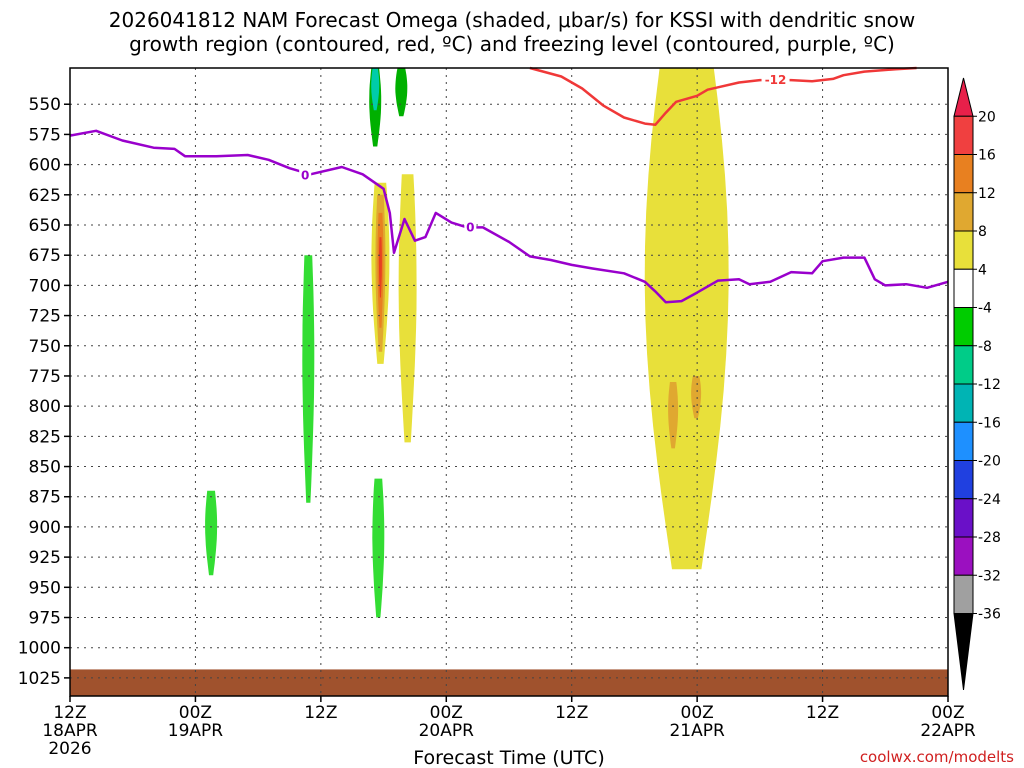  I want to click on colorbar-tick-label--8: -8, so click(985, 347).